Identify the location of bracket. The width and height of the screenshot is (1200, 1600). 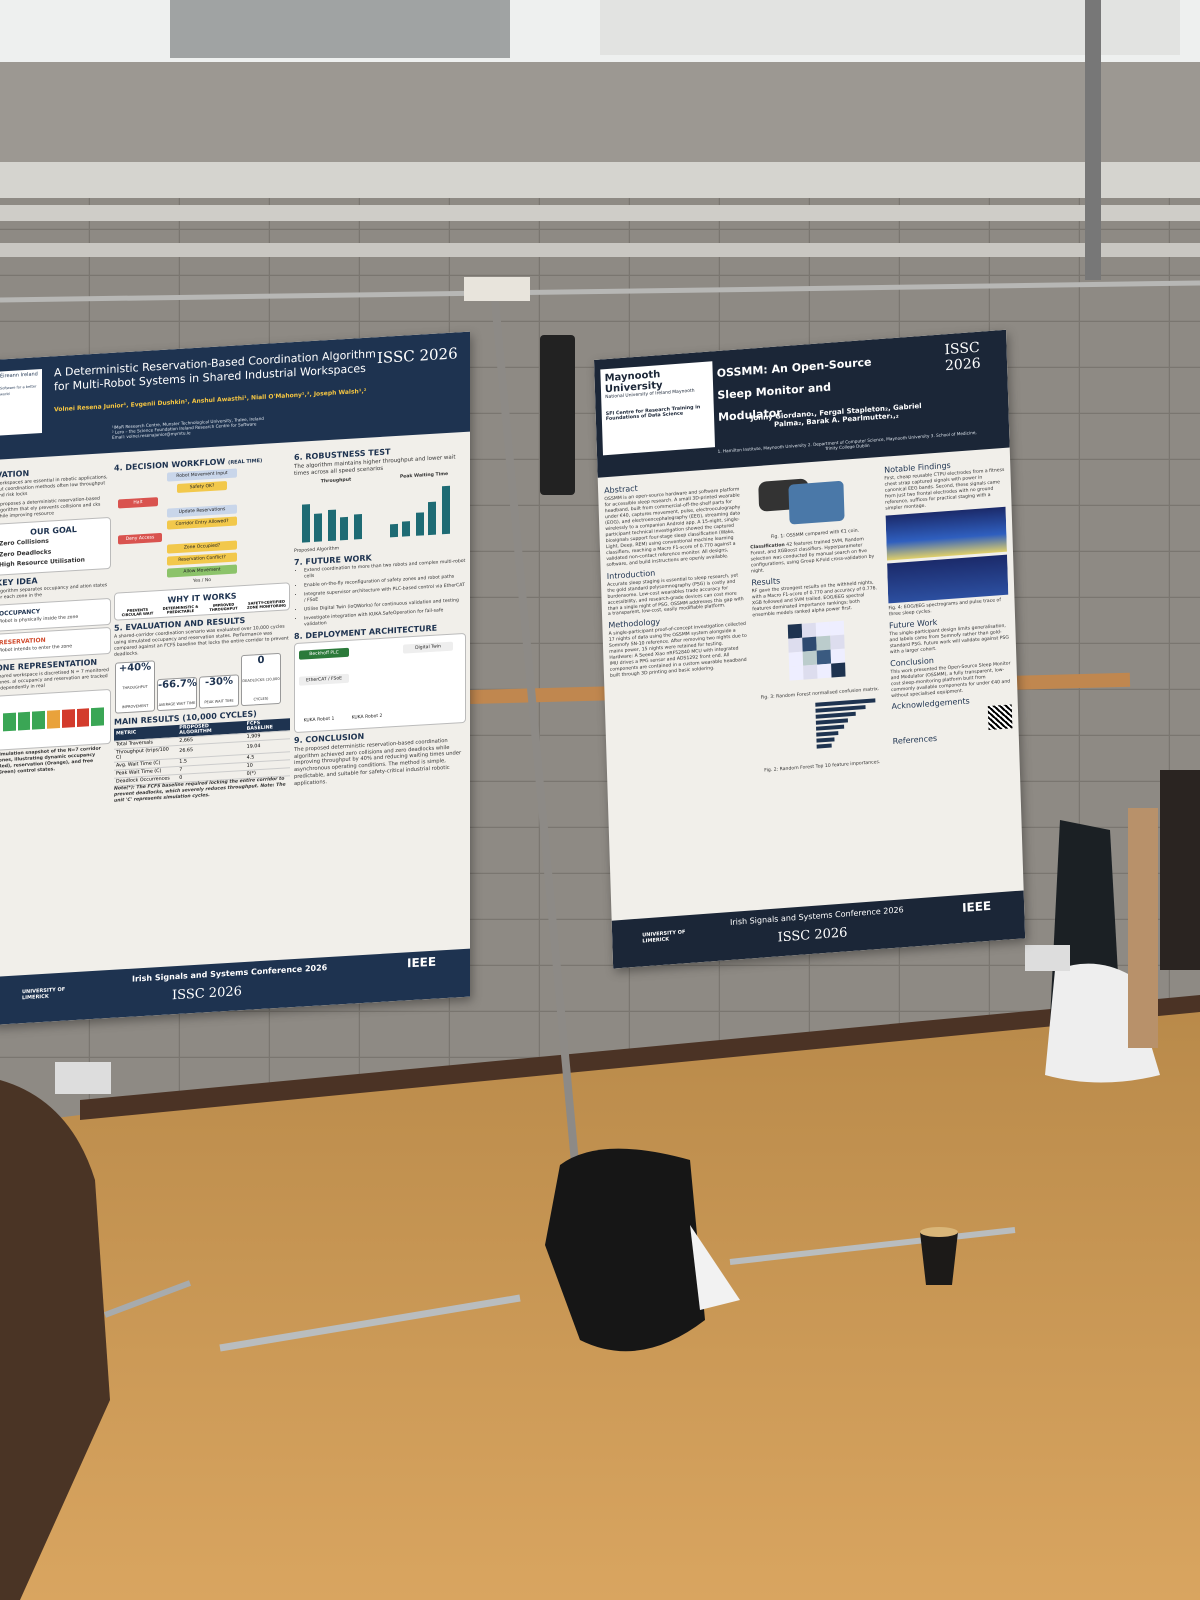
(1093, 140).